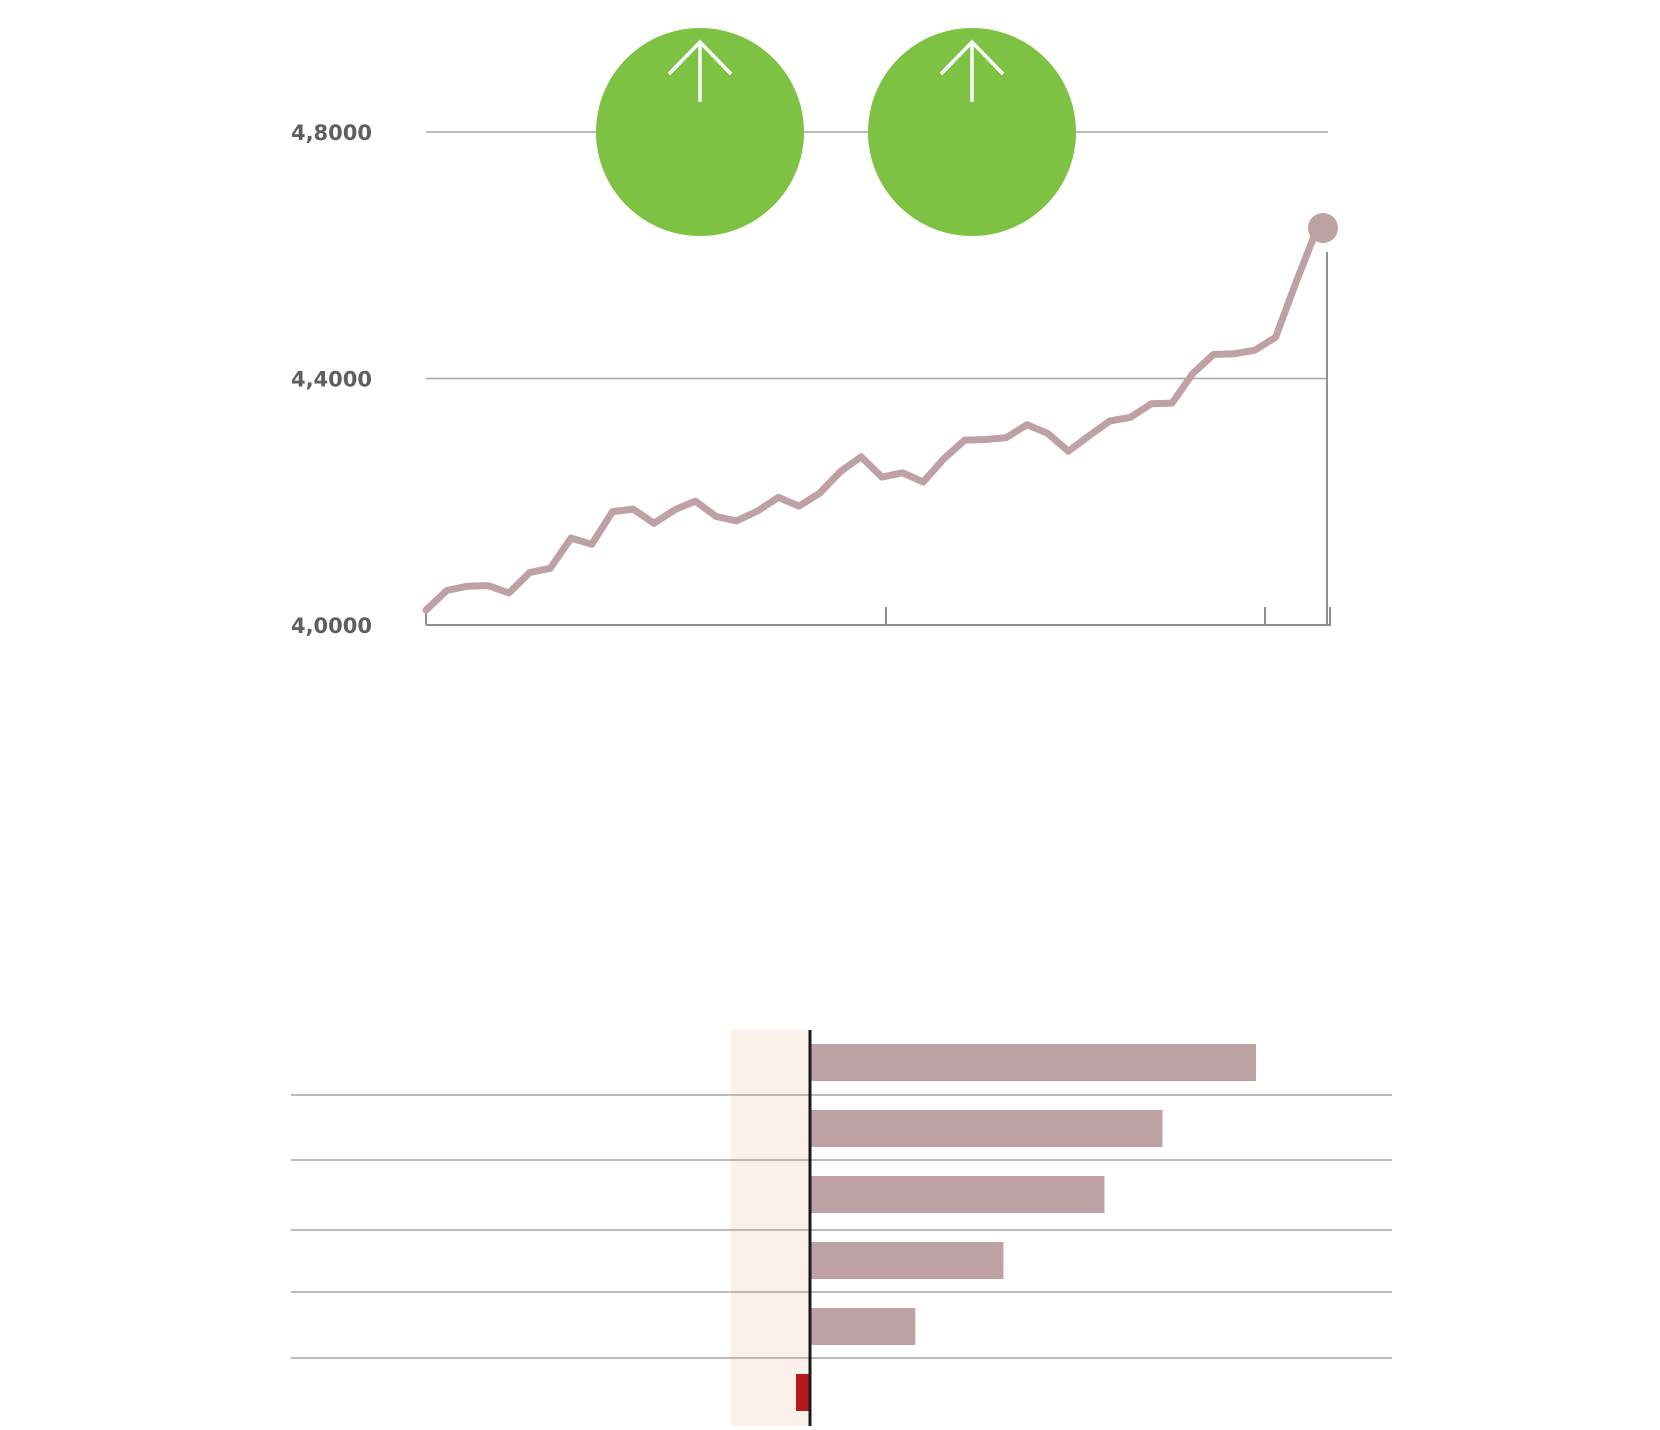 This screenshot has height=1430, width=1660. I want to click on line-chart-y-tick-labels: 4,8000 4,4000 4,0000, so click(331, 379).